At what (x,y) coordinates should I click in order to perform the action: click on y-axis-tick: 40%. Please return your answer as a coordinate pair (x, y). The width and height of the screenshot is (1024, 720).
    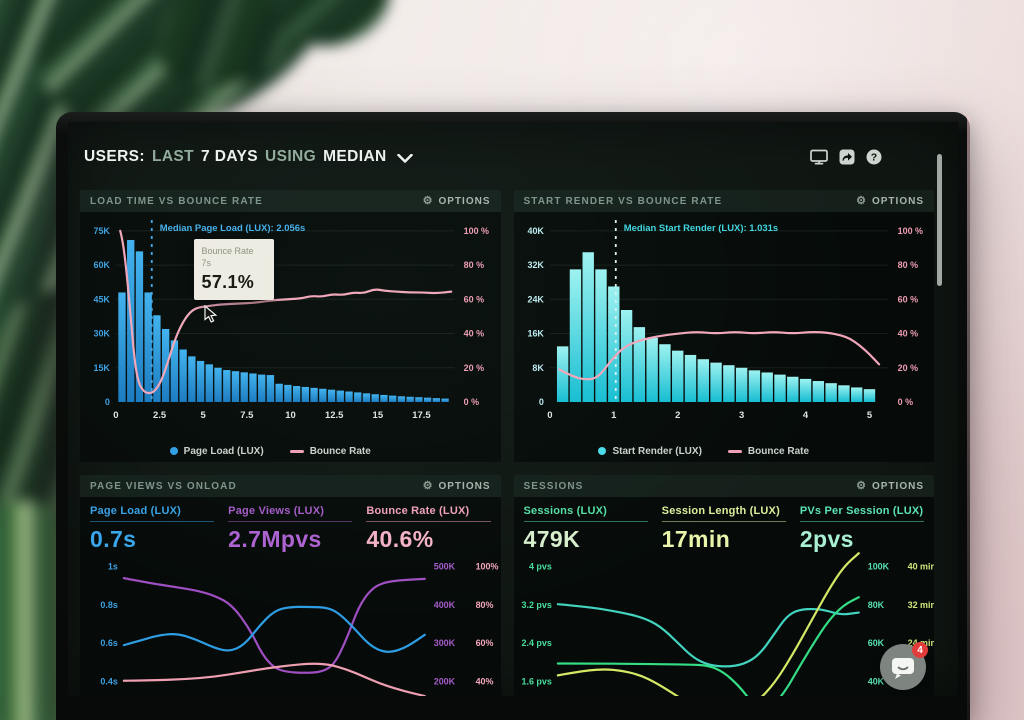
    Looking at the image, I should click on (485, 682).